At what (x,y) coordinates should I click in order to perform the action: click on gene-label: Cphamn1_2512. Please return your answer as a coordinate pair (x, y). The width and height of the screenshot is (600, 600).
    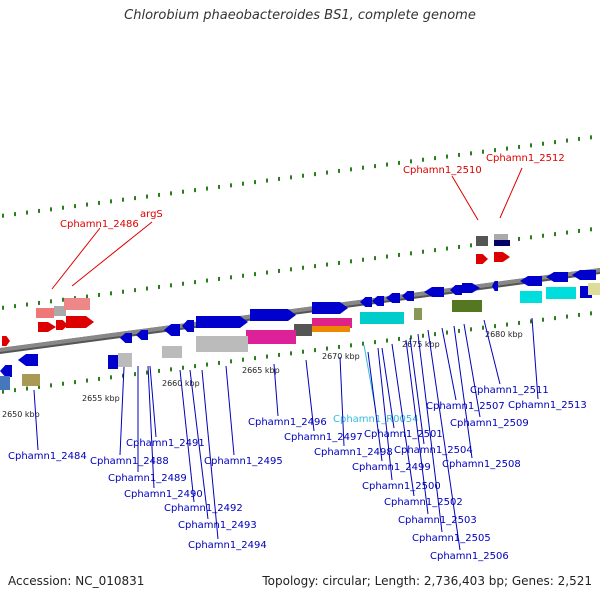
    Looking at the image, I should click on (525, 158).